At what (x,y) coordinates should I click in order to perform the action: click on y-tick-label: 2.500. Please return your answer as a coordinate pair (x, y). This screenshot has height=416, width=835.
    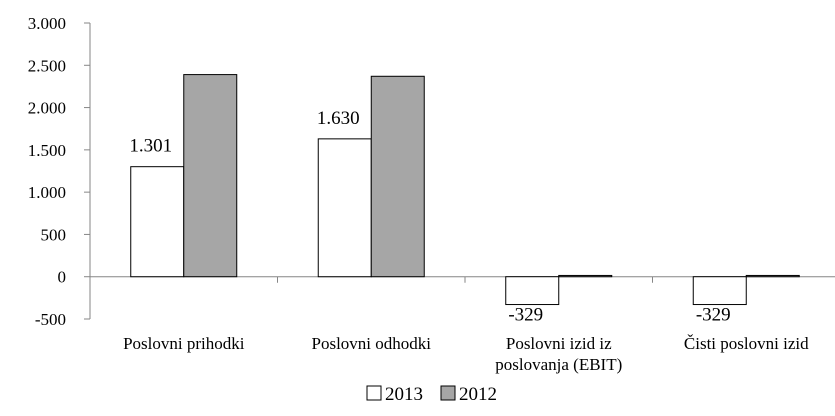
    Looking at the image, I should click on (47, 65).